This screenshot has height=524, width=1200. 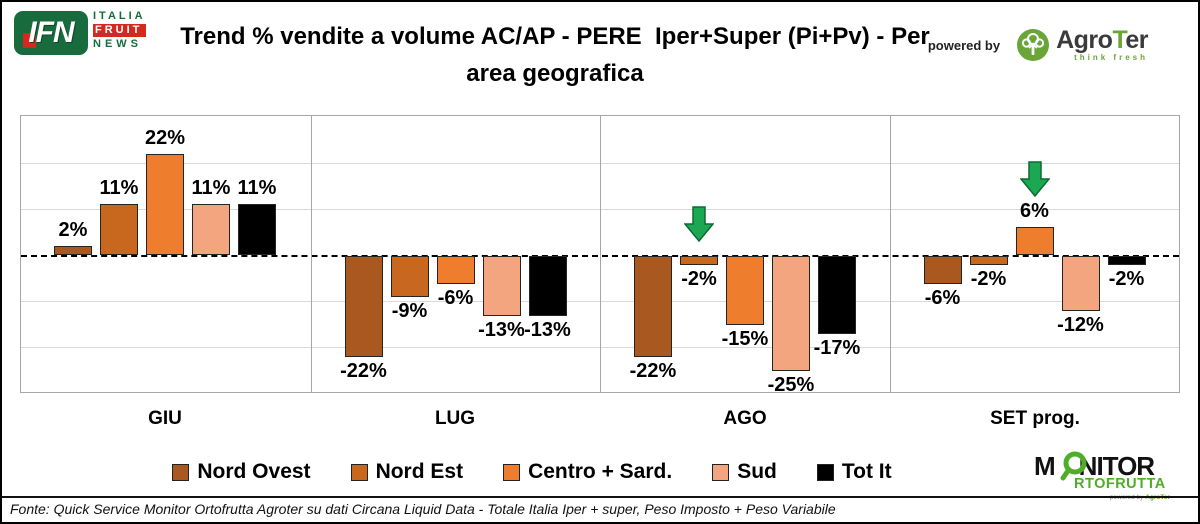 I want to click on value-label: -9%, so click(x=409, y=311).